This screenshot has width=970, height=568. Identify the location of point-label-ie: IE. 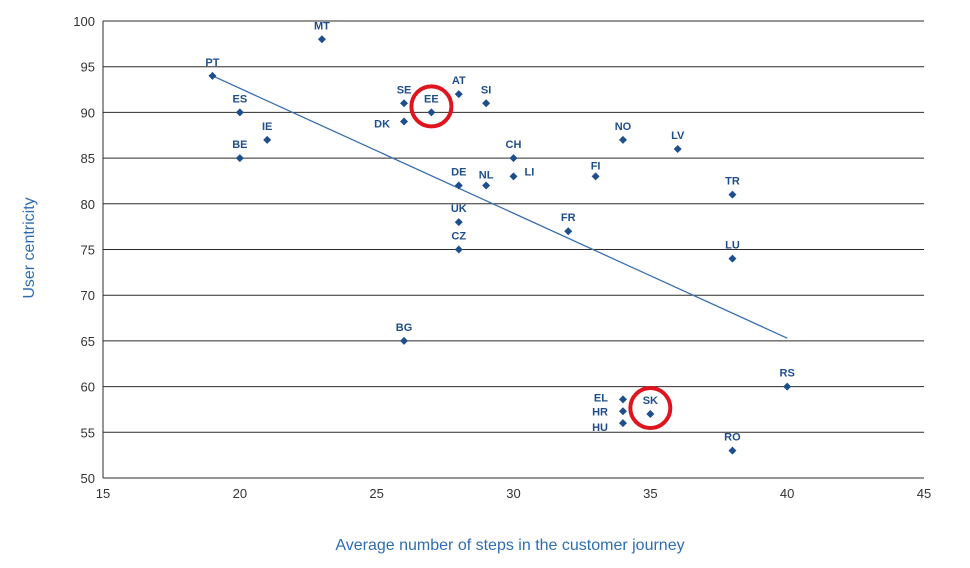
(267, 127).